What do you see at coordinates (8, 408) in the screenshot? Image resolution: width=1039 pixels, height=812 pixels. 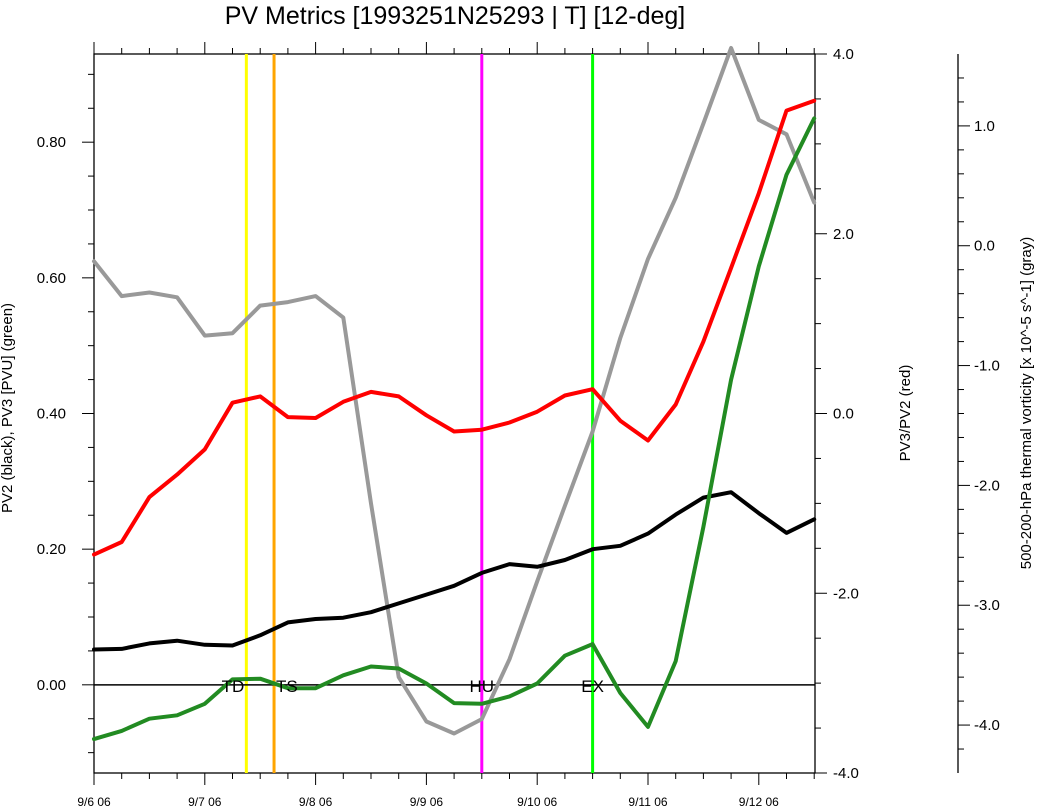 I see `left-axis-label: PV2 (black), PV3 [PVU] (green)` at bounding box center [8, 408].